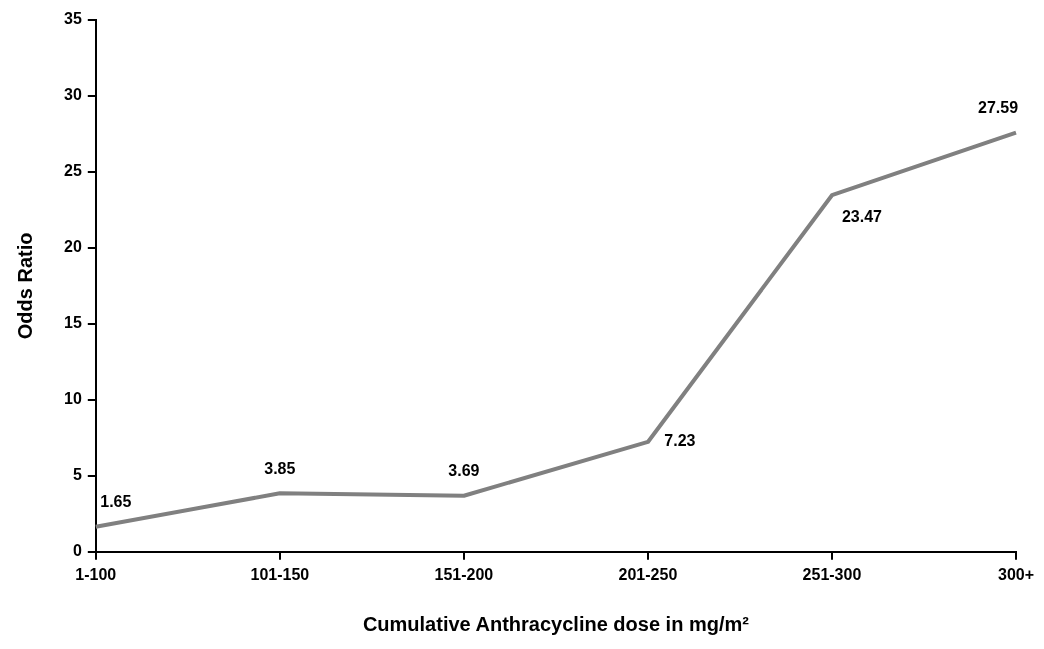 The image size is (1044, 649). I want to click on x-axis-title: Cumulative Anthracycline dose in mg/m², so click(556, 623).